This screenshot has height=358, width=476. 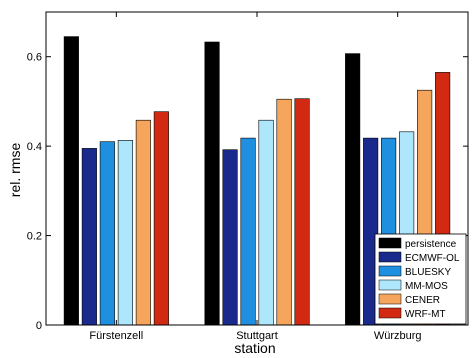 What do you see at coordinates (431, 244) in the screenshot?
I see `legend-label: persistence` at bounding box center [431, 244].